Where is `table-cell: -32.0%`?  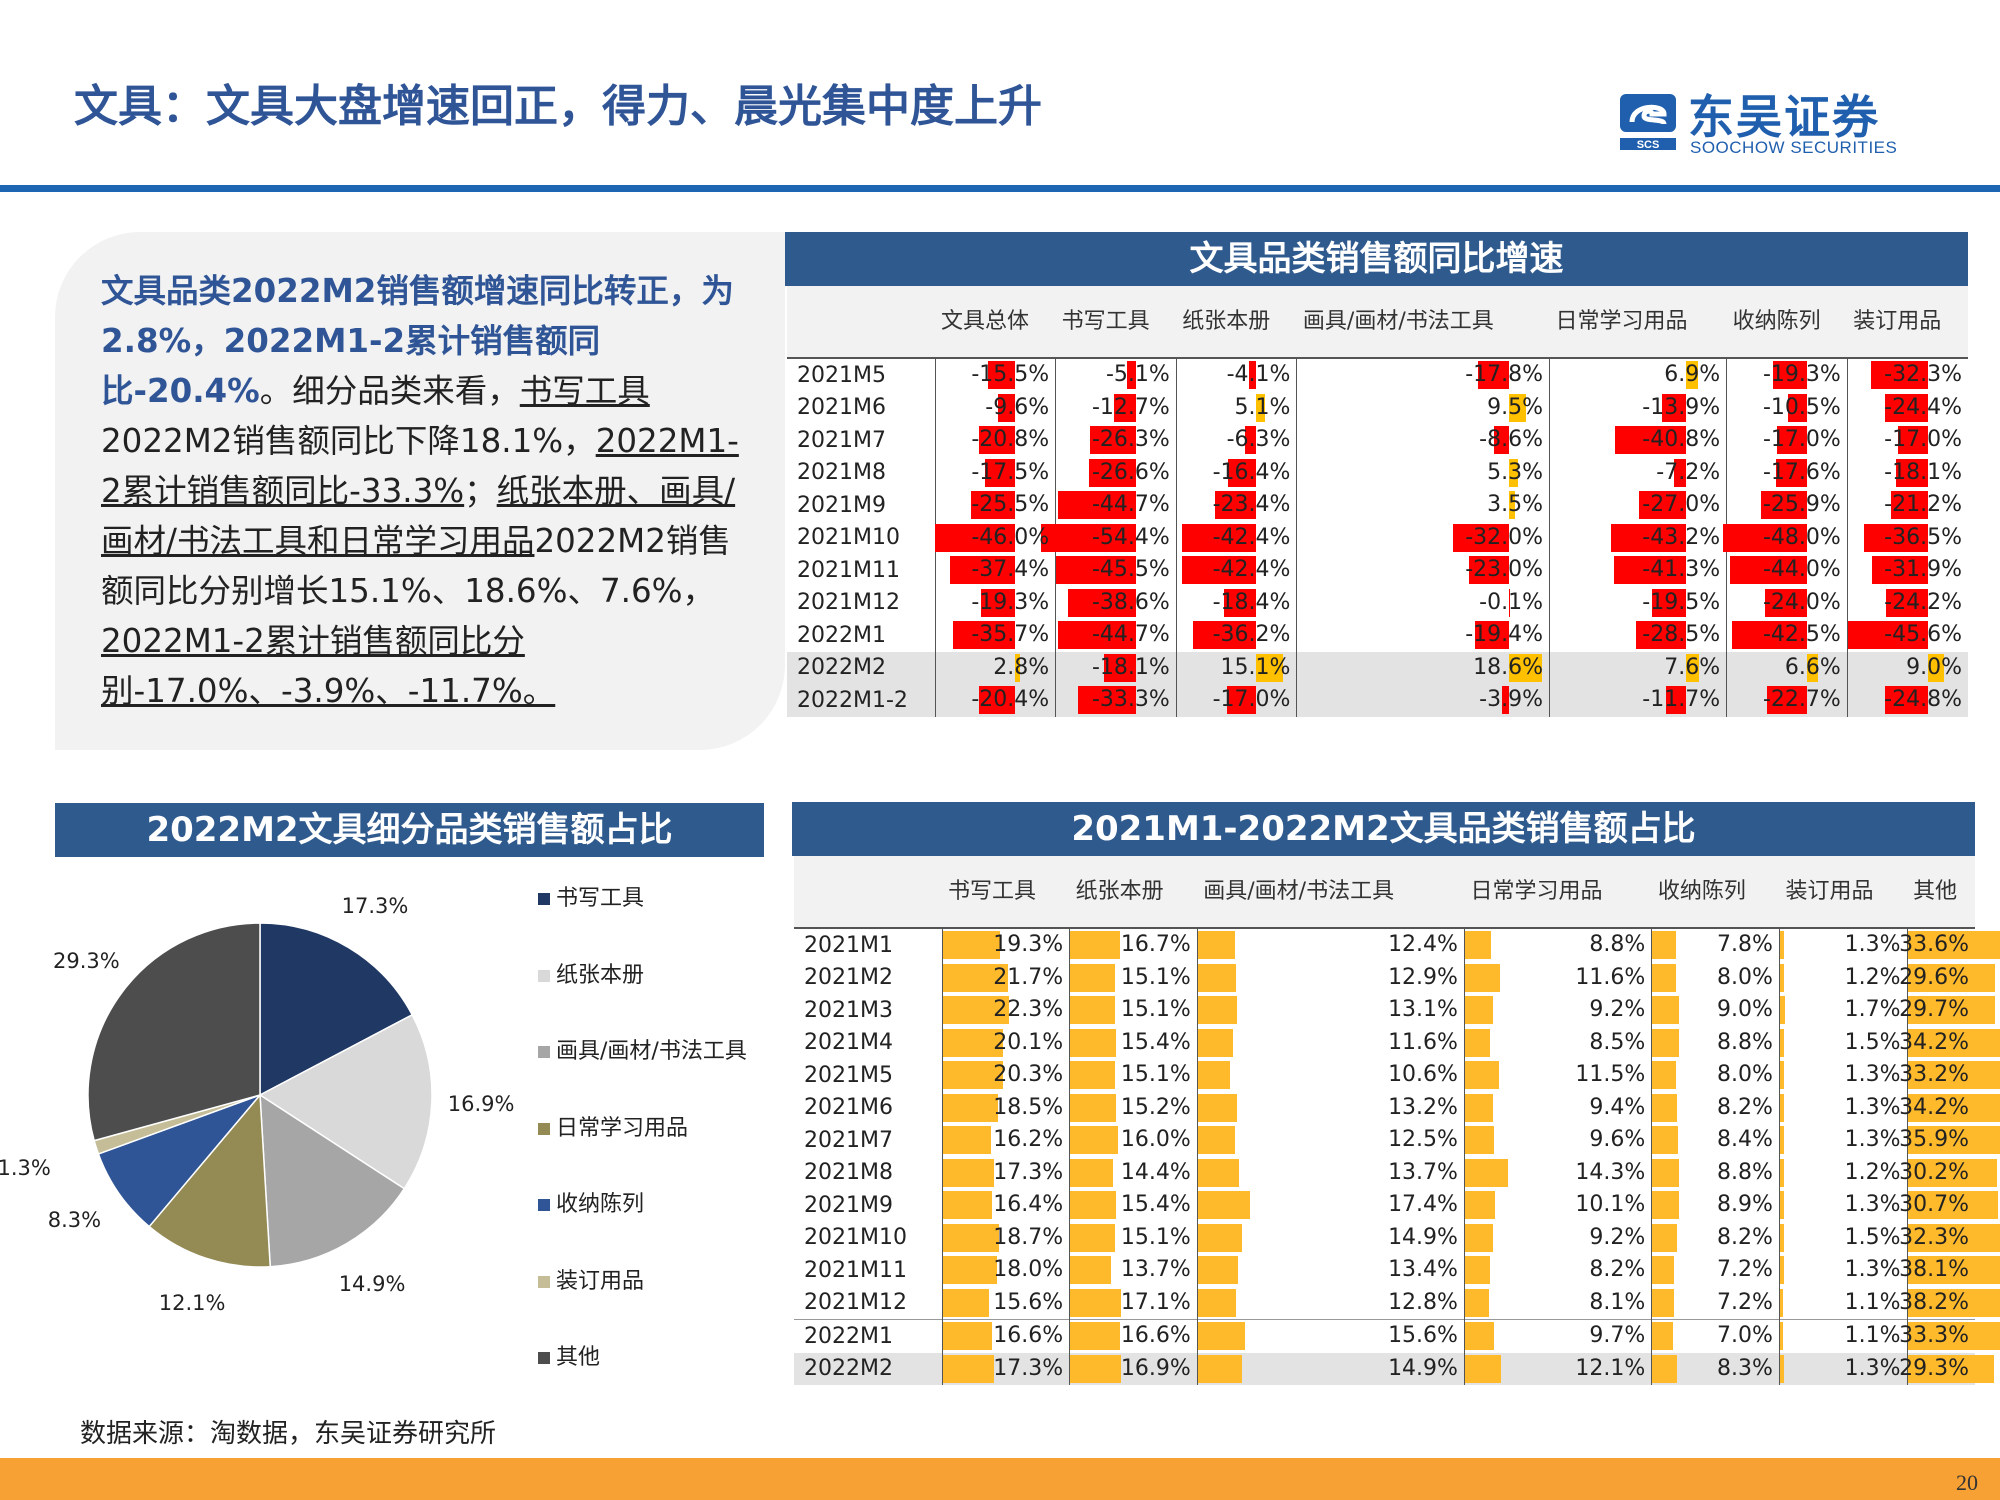
table-cell: -32.0% is located at coordinates (1423, 537).